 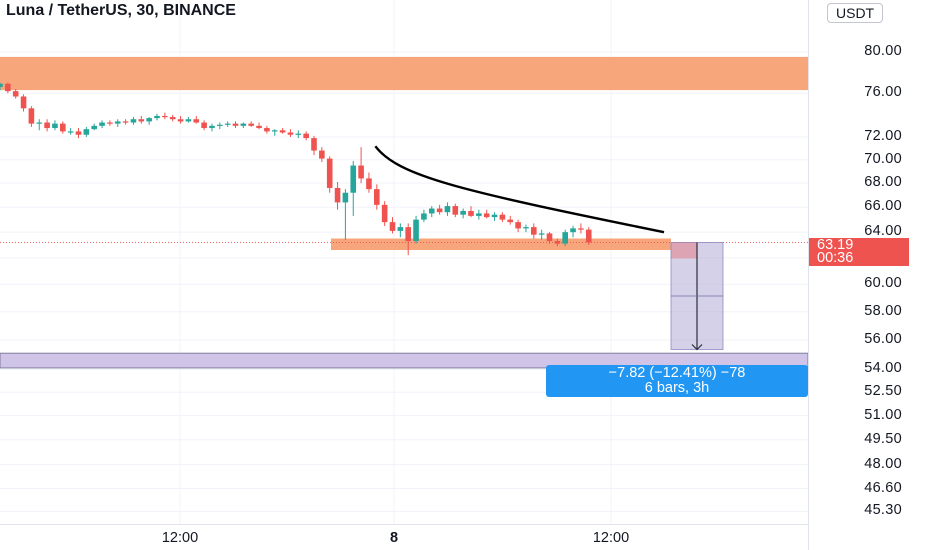 I want to click on currency-button: USDT, so click(x=855, y=13).